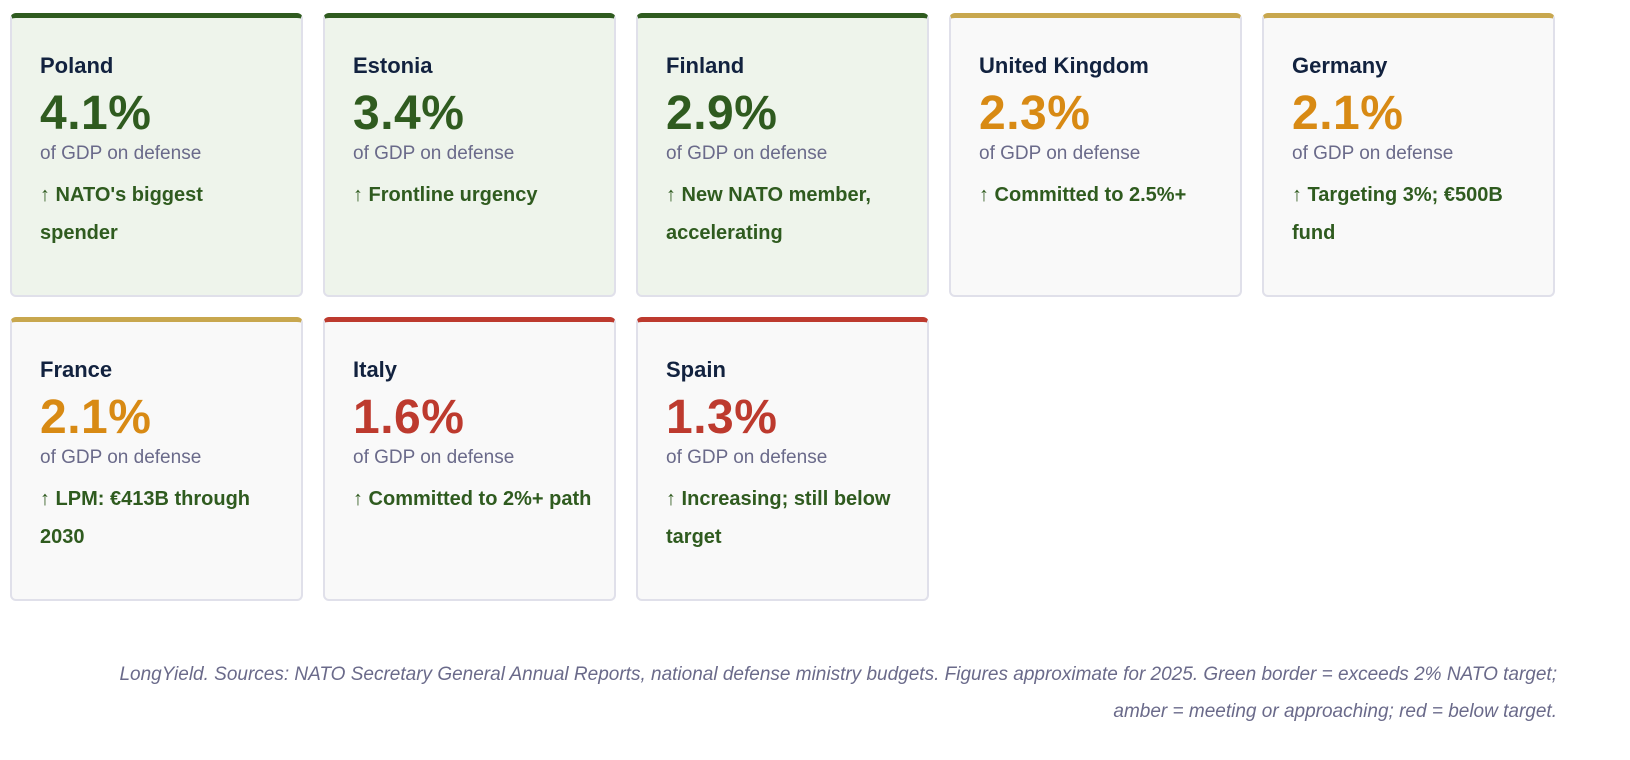 The height and width of the screenshot is (760, 1630). I want to click on gdp-percent: 1.6%, so click(409, 417).